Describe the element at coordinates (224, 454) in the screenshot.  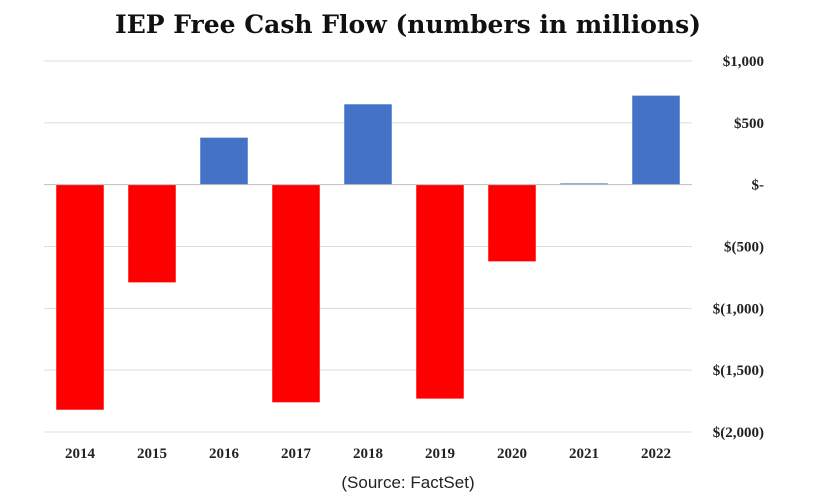
I see `x-tick-label: 2016` at that location.